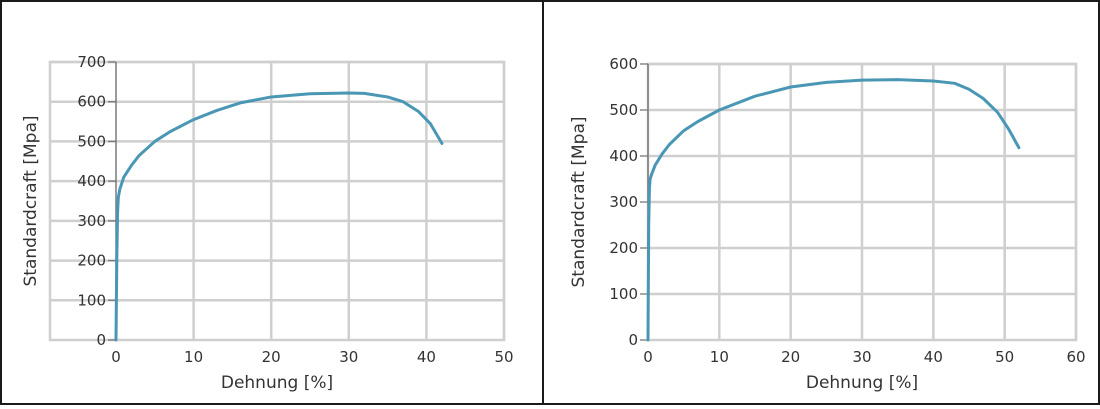  What do you see at coordinates (91, 62) in the screenshot?
I see `y-tick-label: 700` at bounding box center [91, 62].